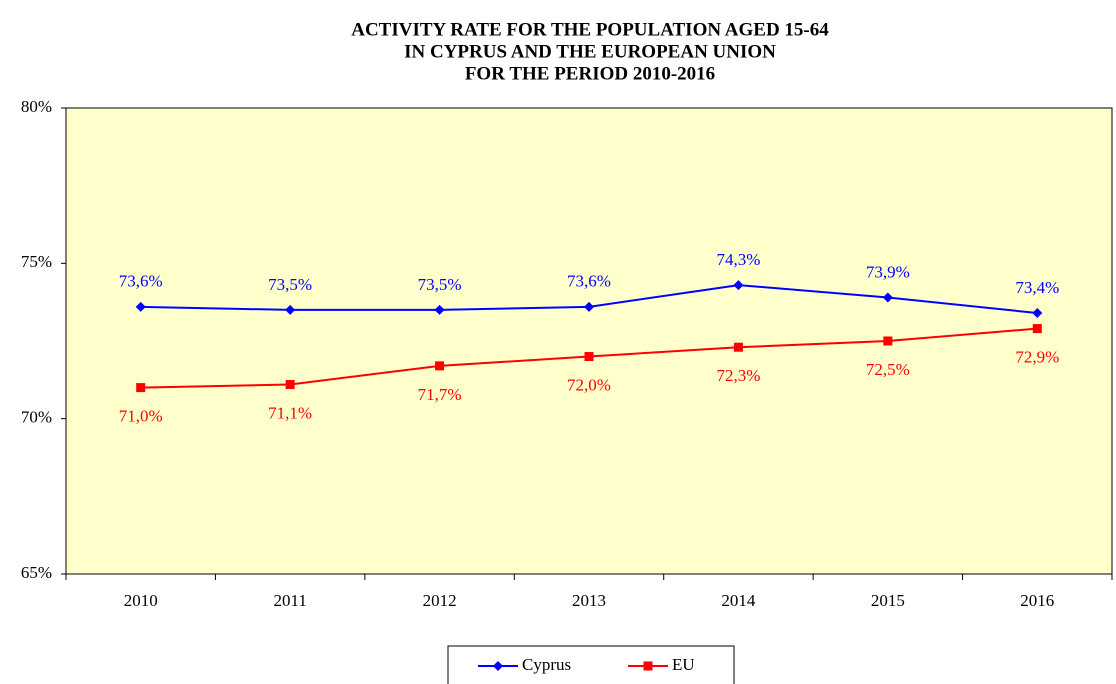 The image size is (1116, 684). I want to click on data-label: 72,0%, so click(589, 384).